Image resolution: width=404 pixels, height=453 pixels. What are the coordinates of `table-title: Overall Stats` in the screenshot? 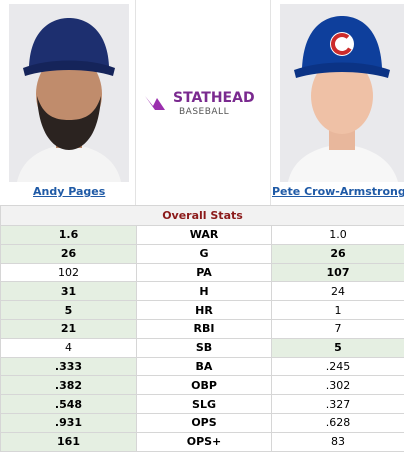 It's located at (202, 215).